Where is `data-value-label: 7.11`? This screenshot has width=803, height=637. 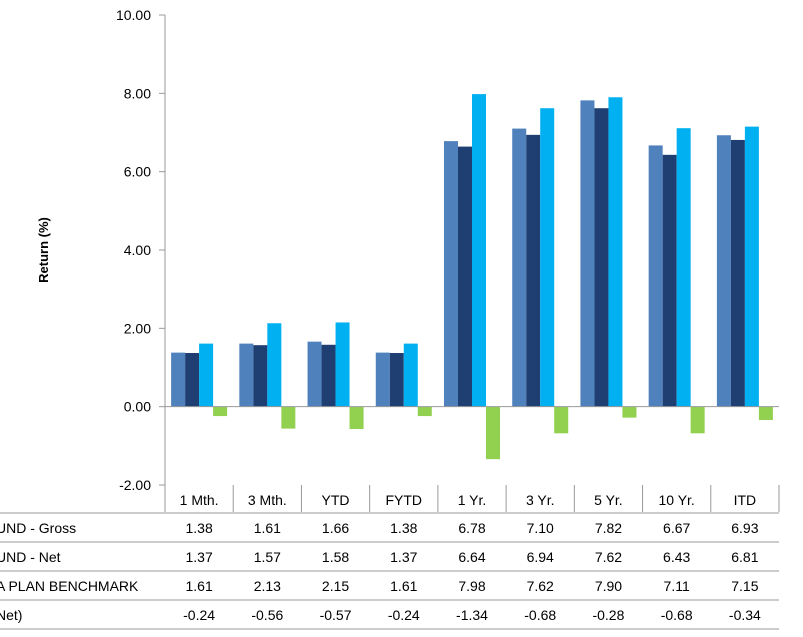
data-value-label: 7.11 is located at coordinates (677, 586).